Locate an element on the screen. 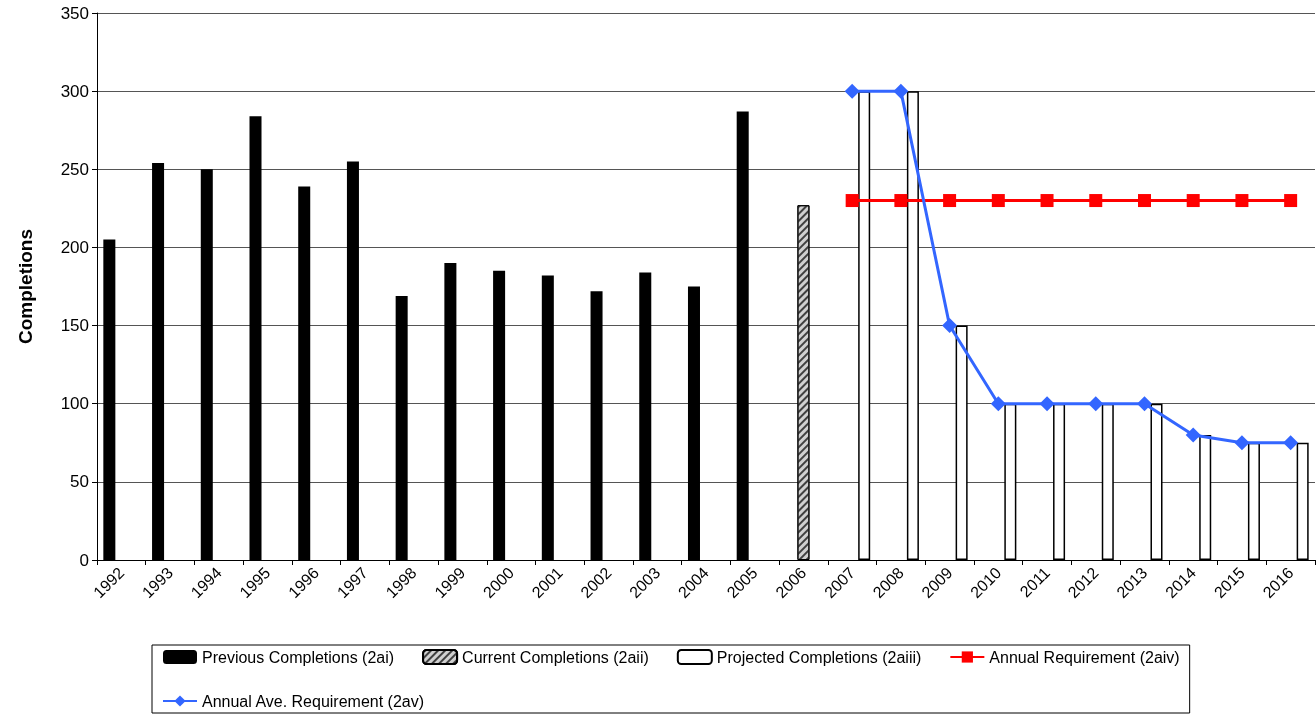  y-axis-title: Completions is located at coordinates (25, 286).